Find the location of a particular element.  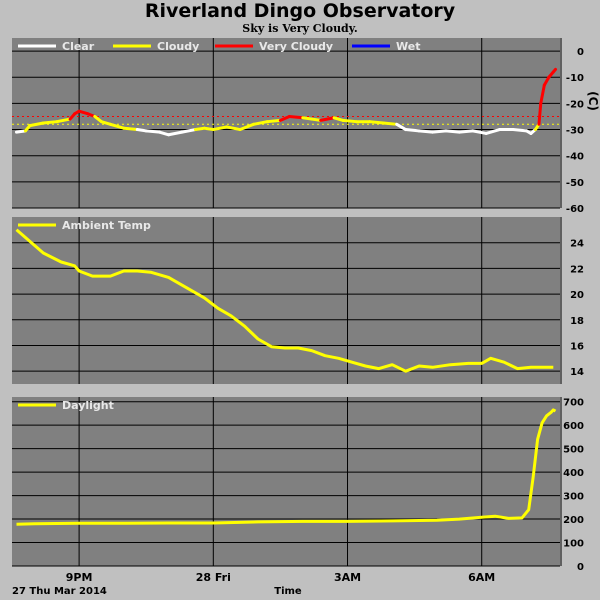

y-tick-label: -10 is located at coordinates (575, 78).